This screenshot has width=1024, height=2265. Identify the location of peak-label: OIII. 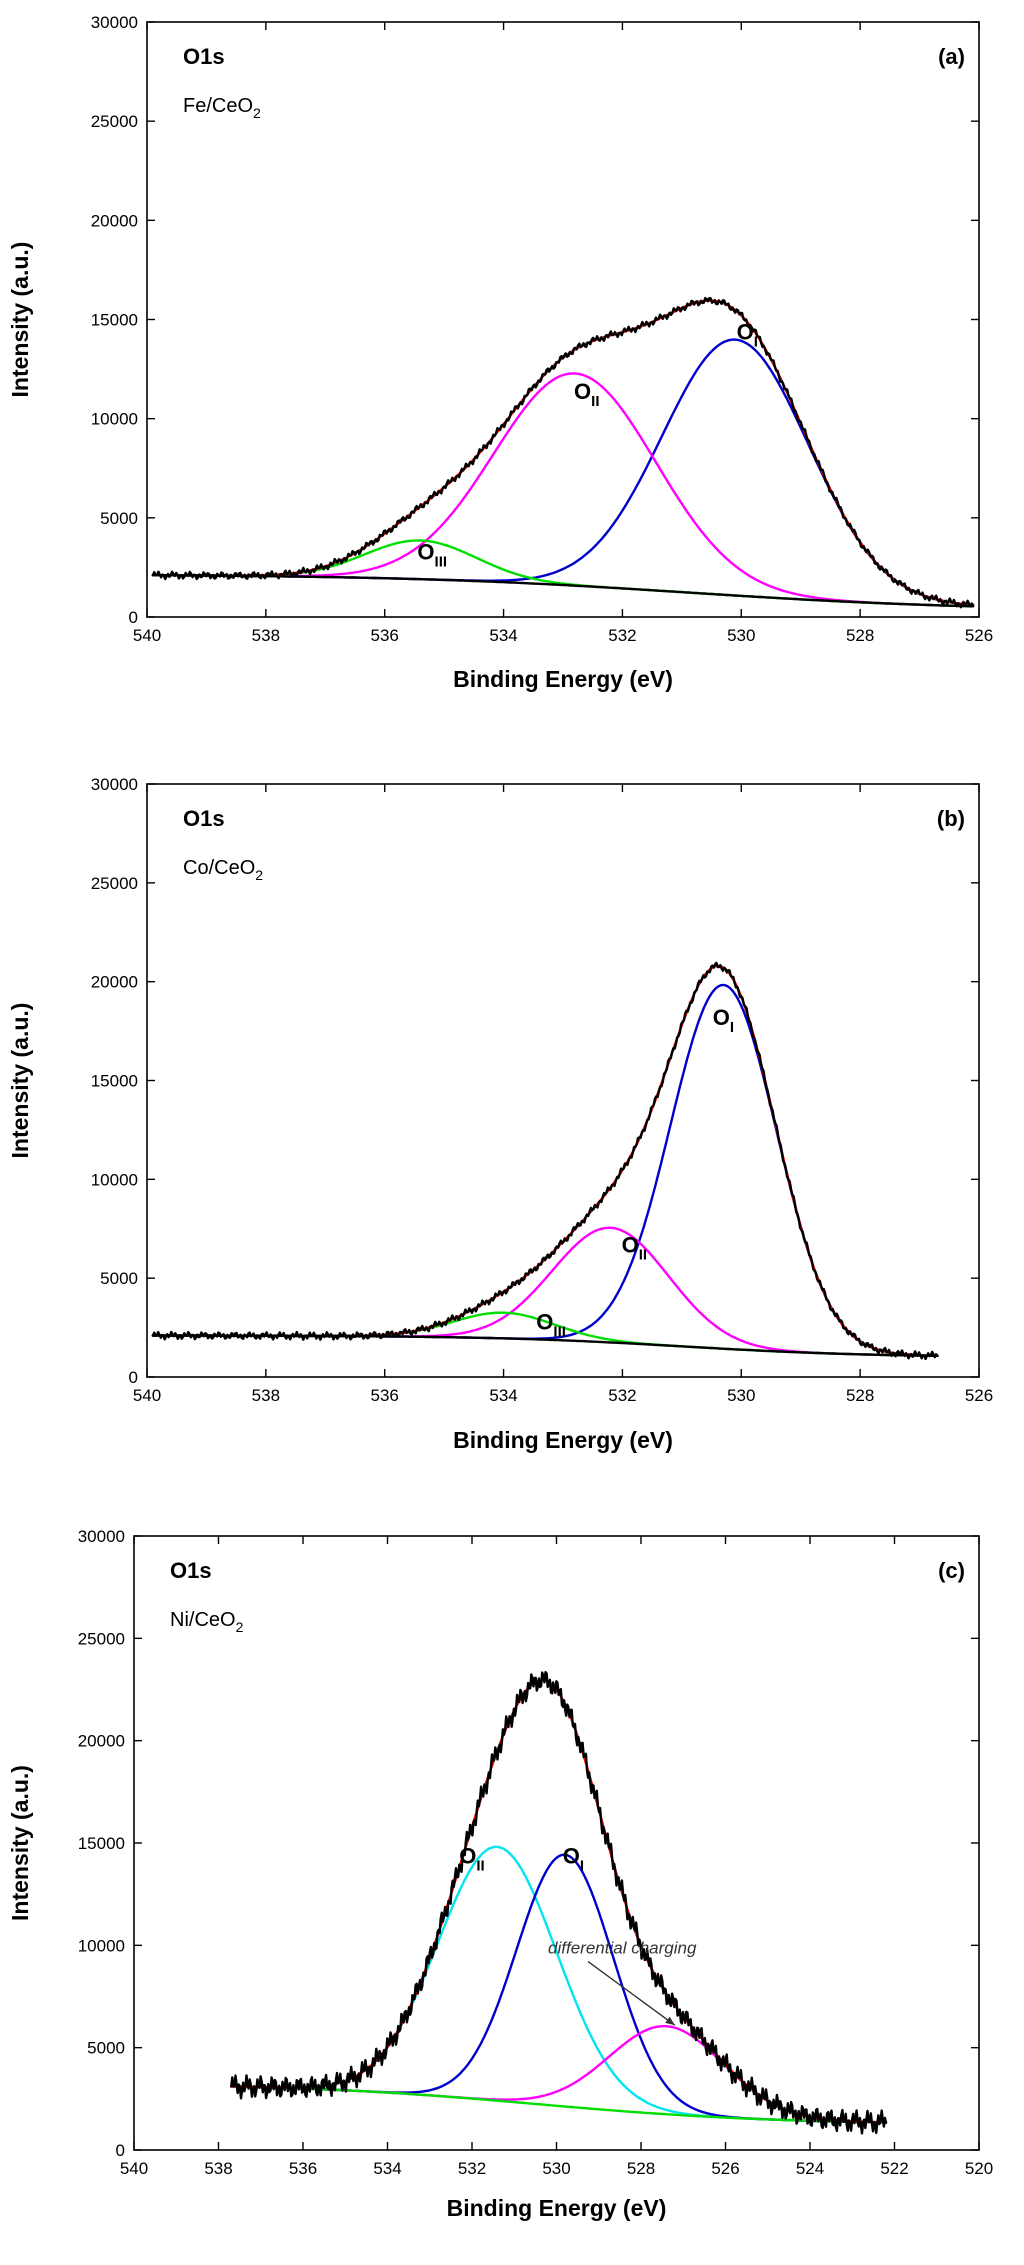
(551, 1325).